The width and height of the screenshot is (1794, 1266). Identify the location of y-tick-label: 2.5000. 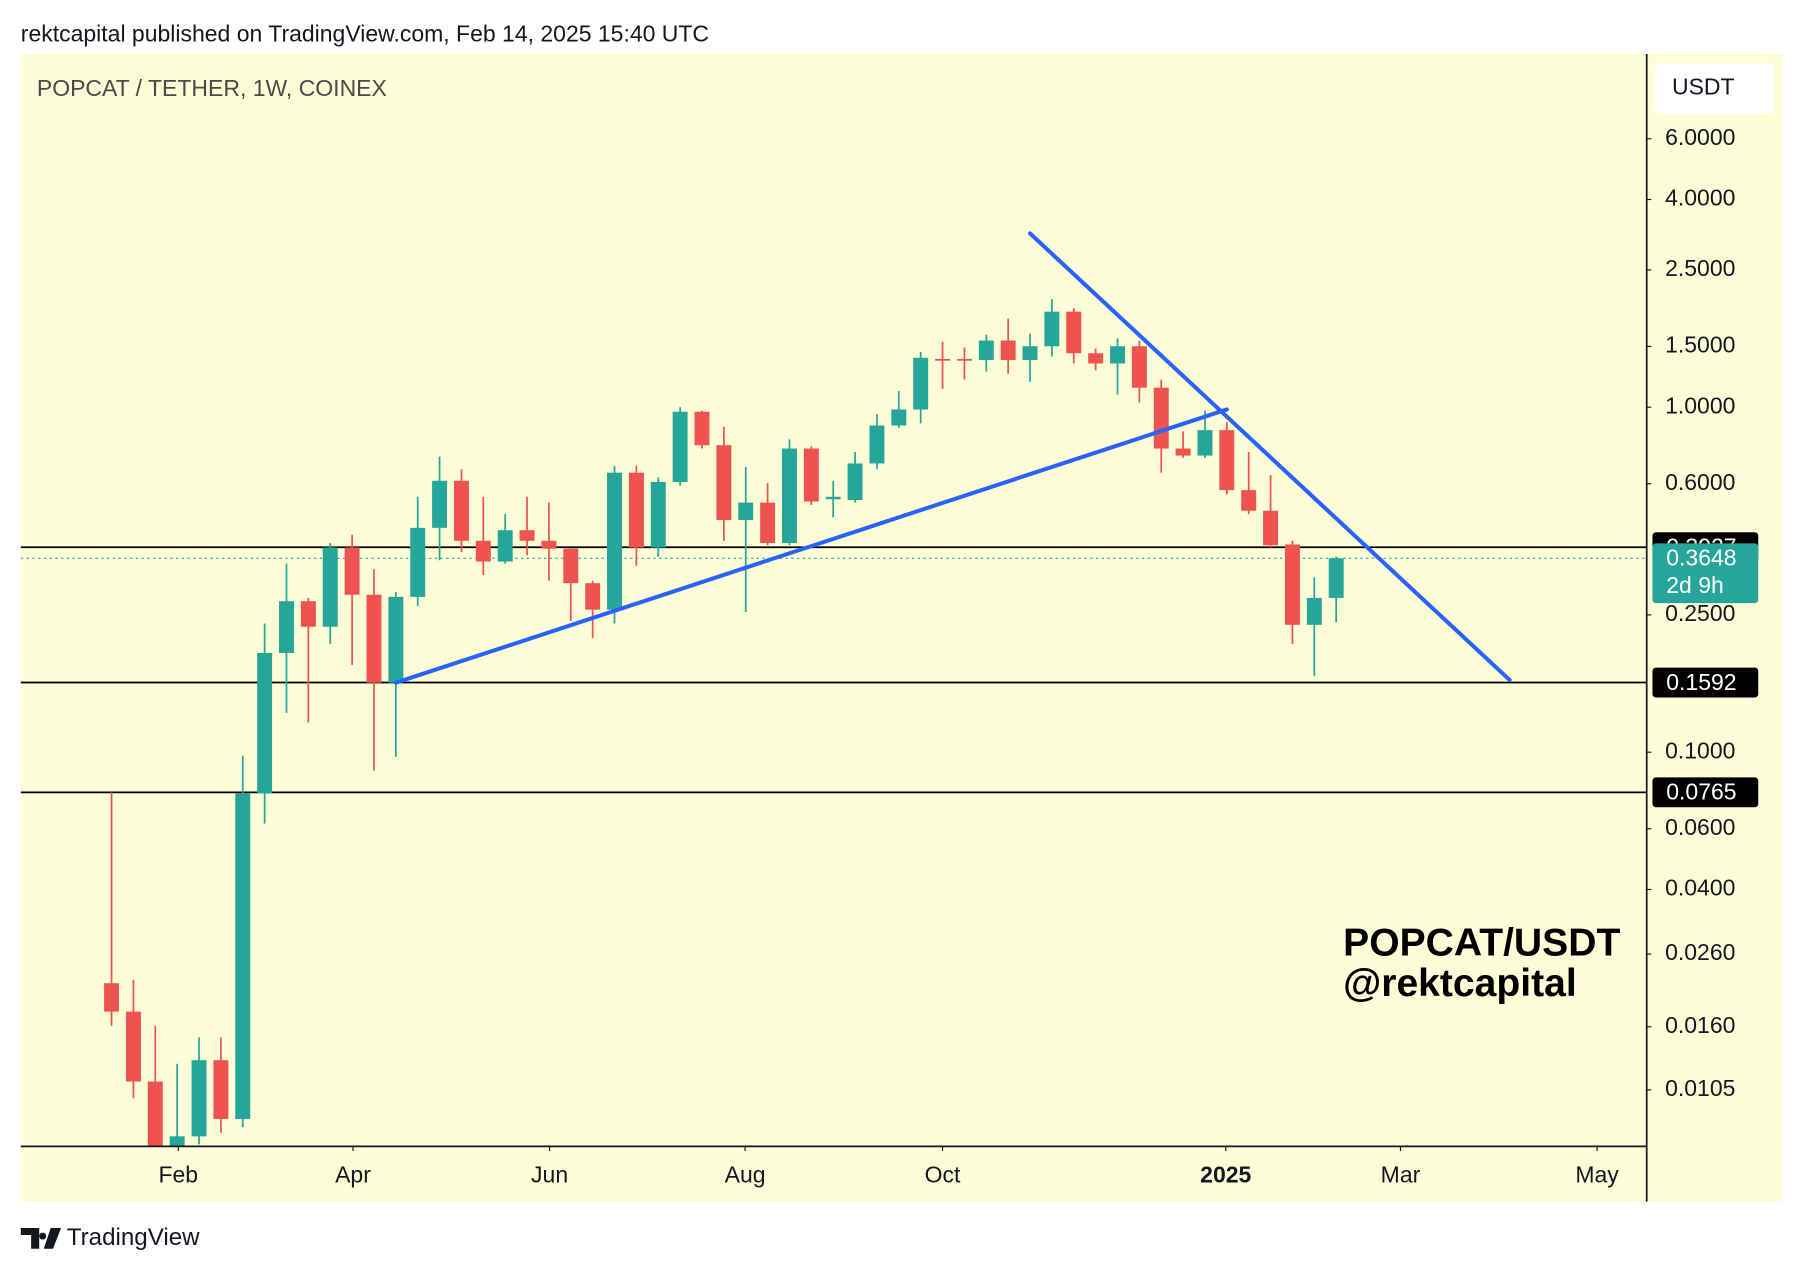
(1700, 268).